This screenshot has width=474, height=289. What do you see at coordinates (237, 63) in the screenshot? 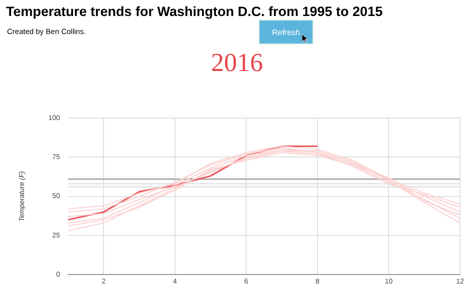
I see `text: 2016` at bounding box center [237, 63].